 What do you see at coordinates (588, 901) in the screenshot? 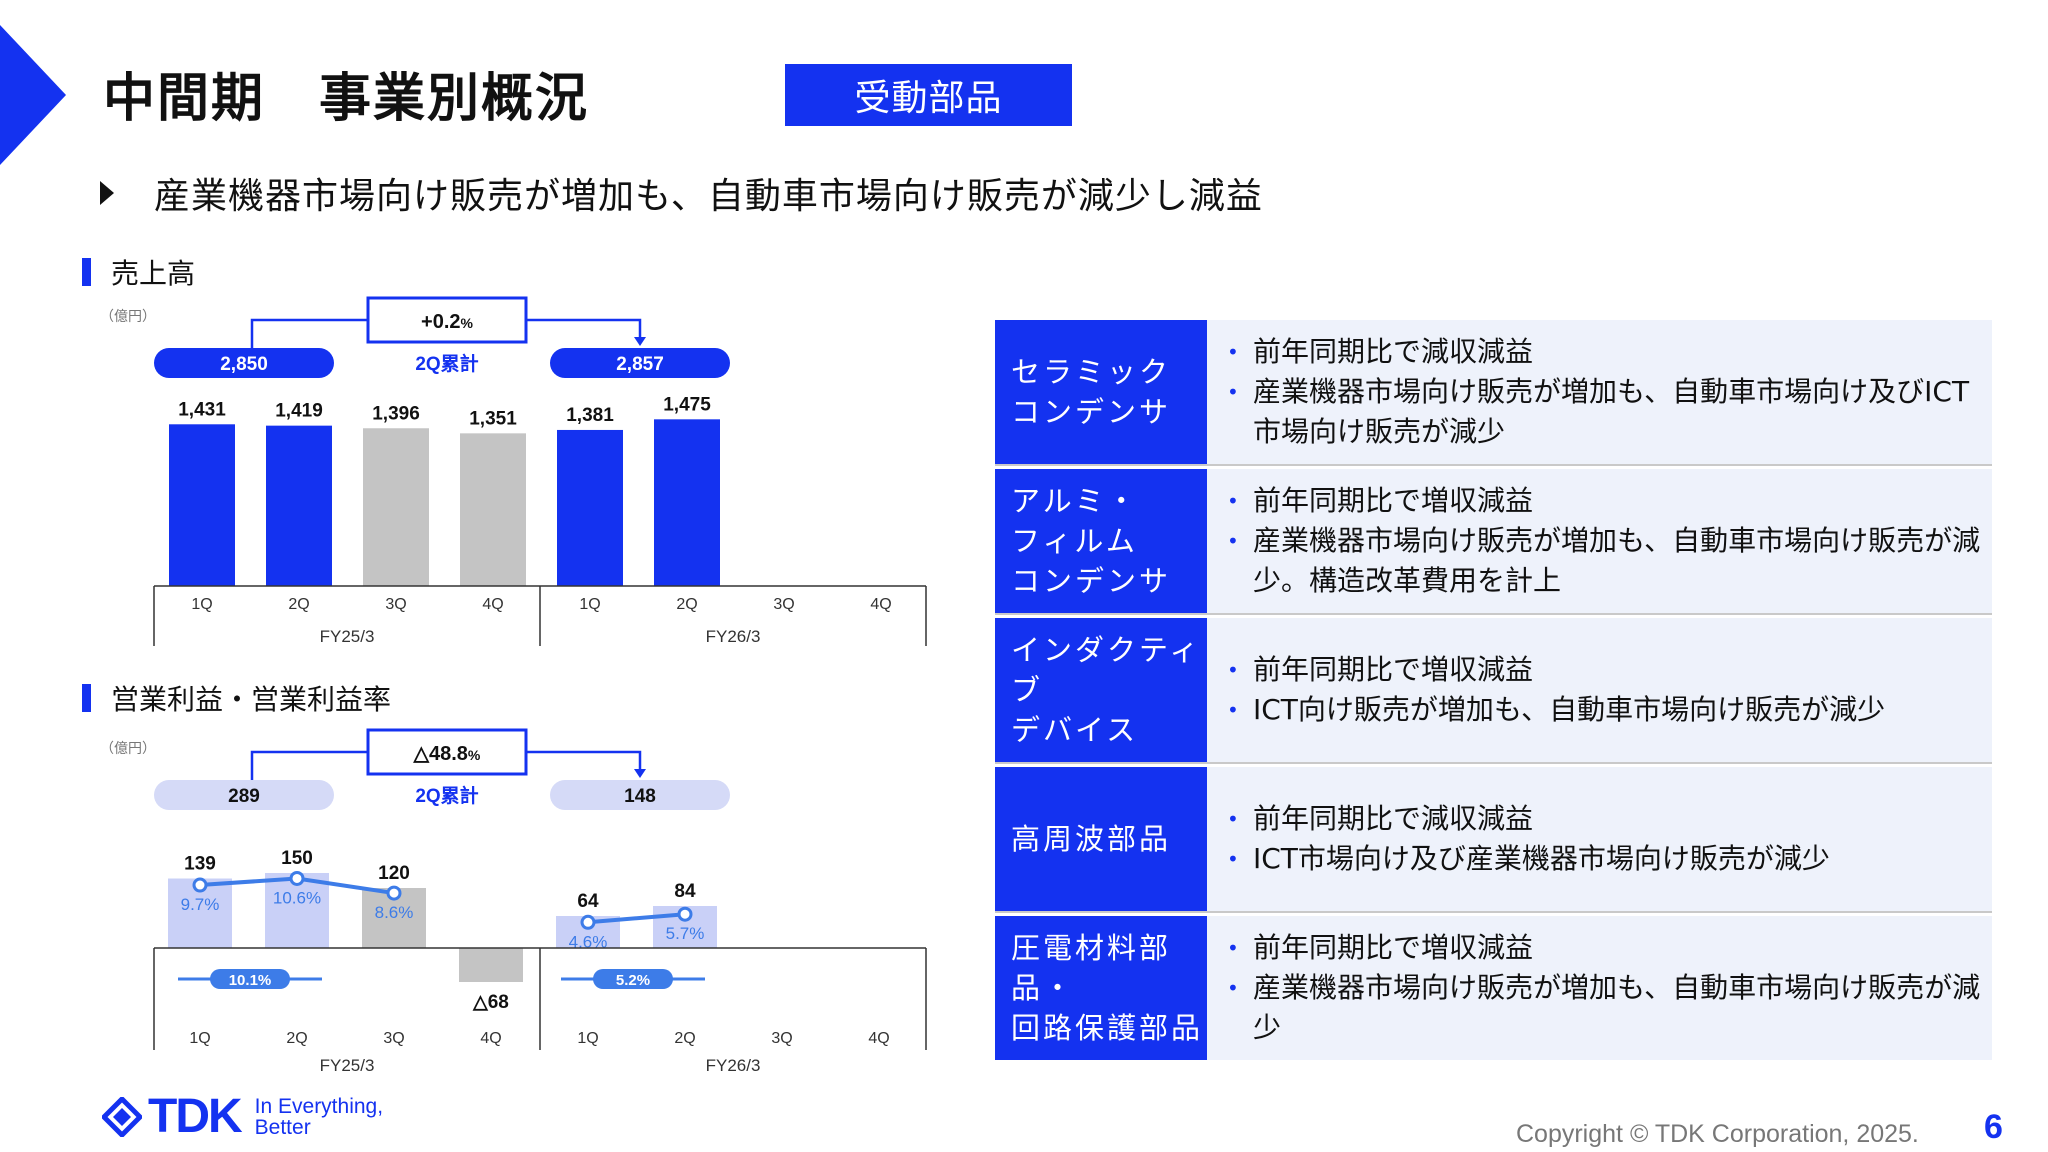
I see `profit-value-label: 64` at bounding box center [588, 901].